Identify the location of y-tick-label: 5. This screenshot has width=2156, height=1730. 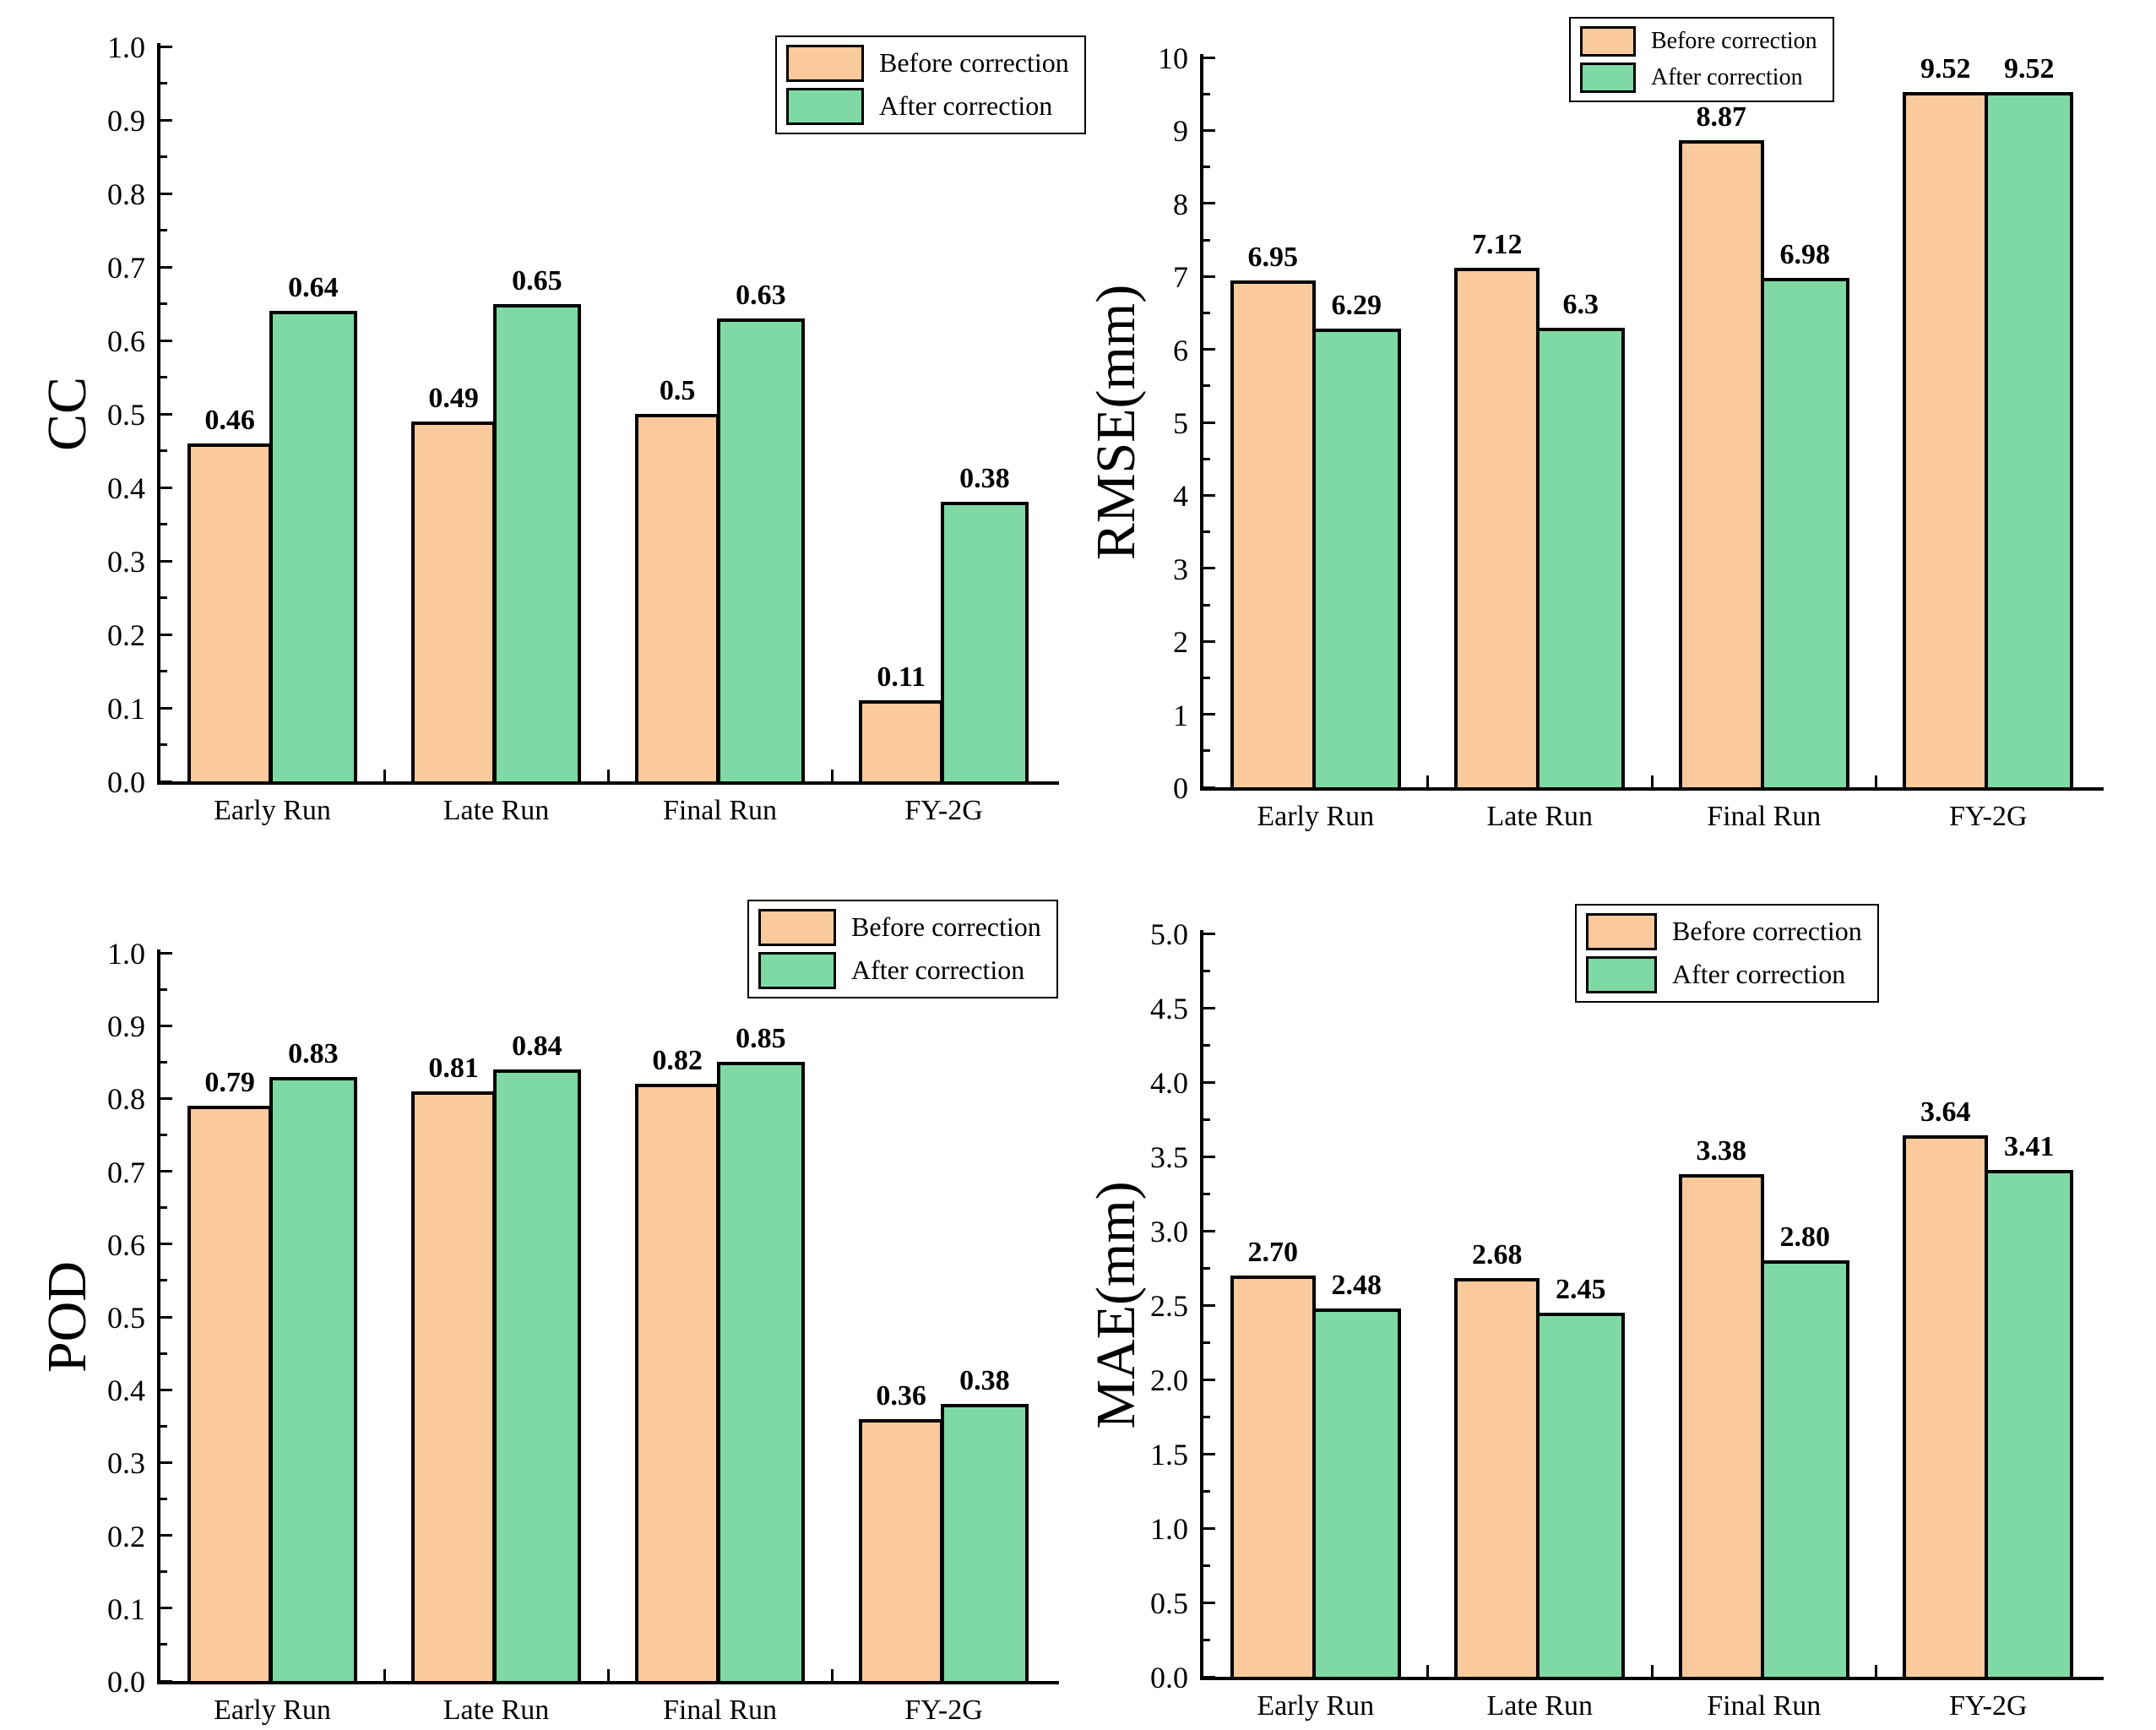
(1180, 423).